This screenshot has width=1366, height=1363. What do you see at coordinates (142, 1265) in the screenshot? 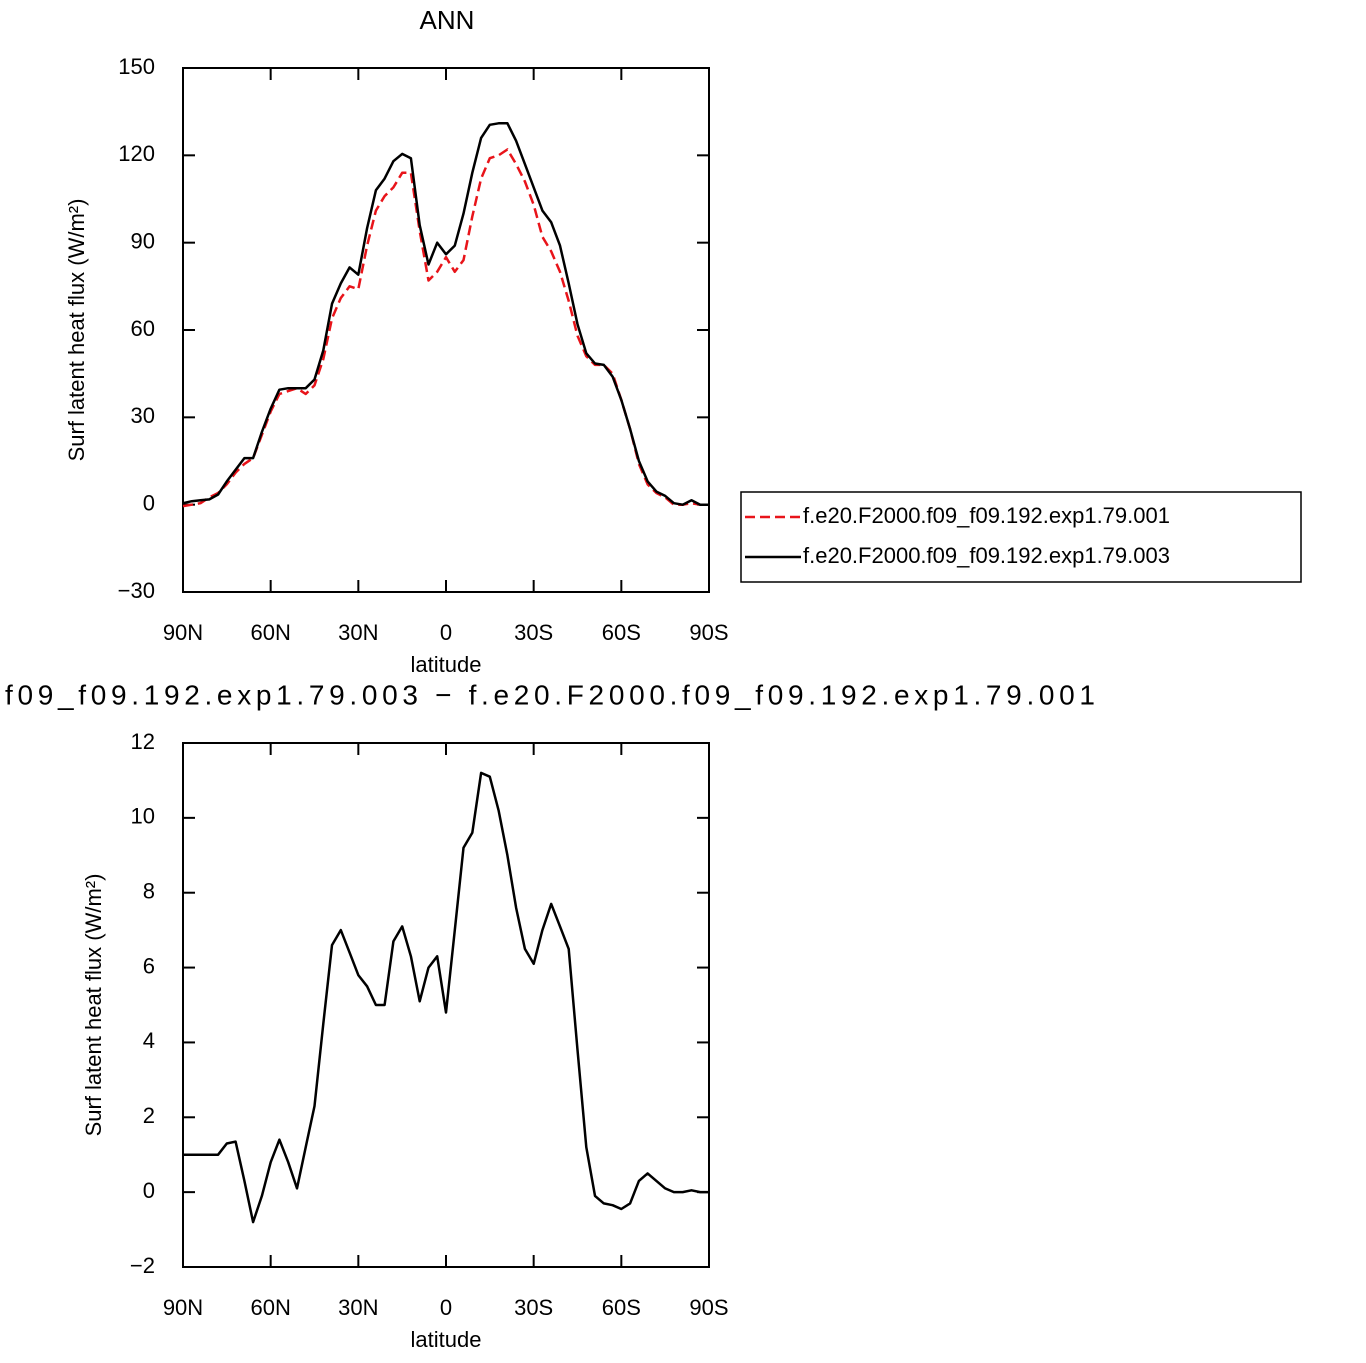
I see `y-tick-label: −2` at bounding box center [142, 1265].